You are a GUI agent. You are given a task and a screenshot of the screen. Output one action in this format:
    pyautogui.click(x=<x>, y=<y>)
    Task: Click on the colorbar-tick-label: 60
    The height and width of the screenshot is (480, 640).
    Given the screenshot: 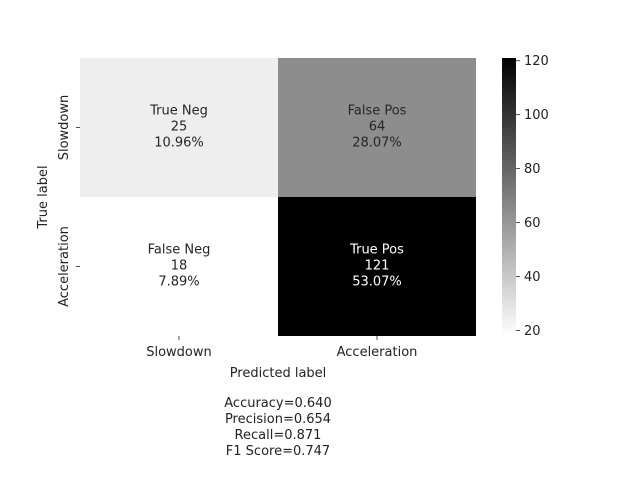 What is the action you would take?
    pyautogui.click(x=532, y=223)
    